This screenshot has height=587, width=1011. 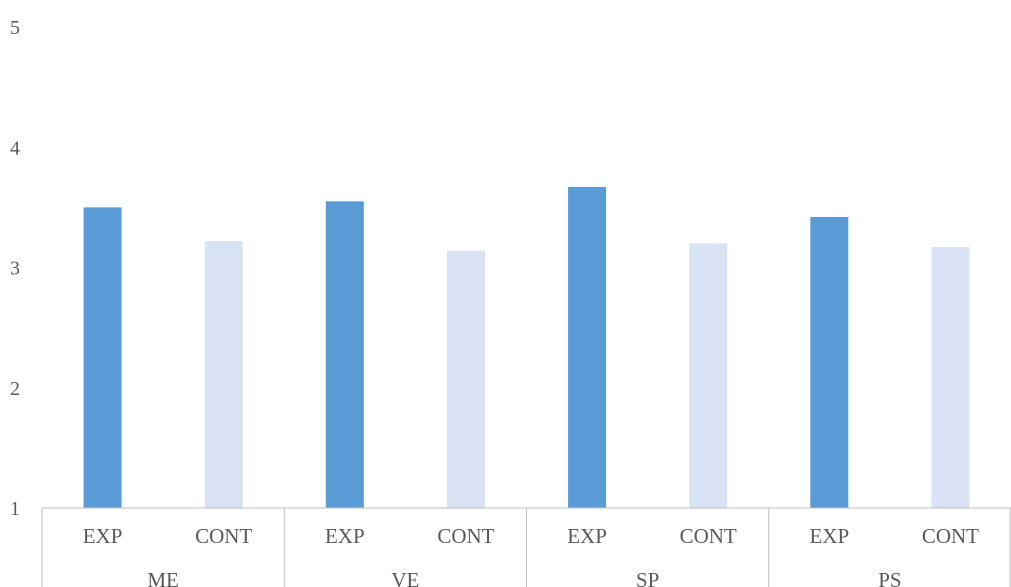 What do you see at coordinates (223, 375) in the screenshot?
I see `bar-me-cont` at bounding box center [223, 375].